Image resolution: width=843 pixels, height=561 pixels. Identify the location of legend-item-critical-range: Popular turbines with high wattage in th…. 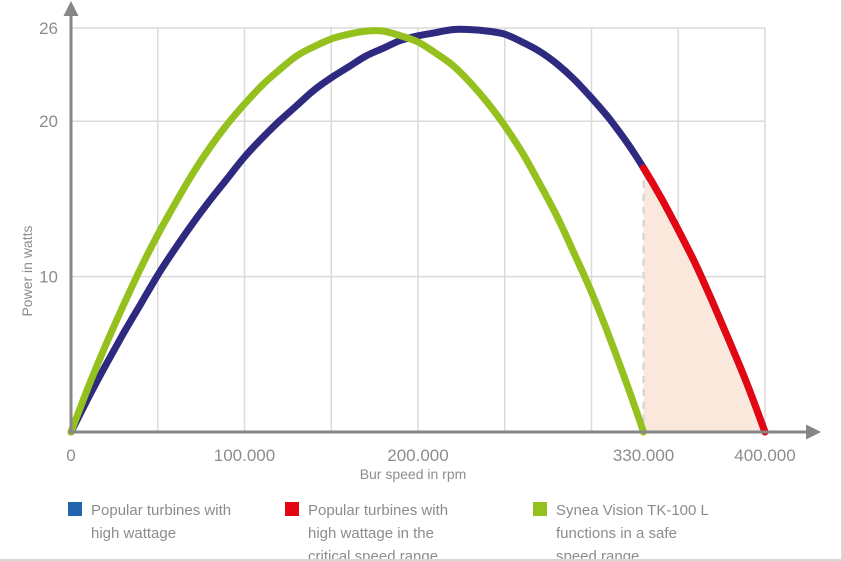
(367, 530).